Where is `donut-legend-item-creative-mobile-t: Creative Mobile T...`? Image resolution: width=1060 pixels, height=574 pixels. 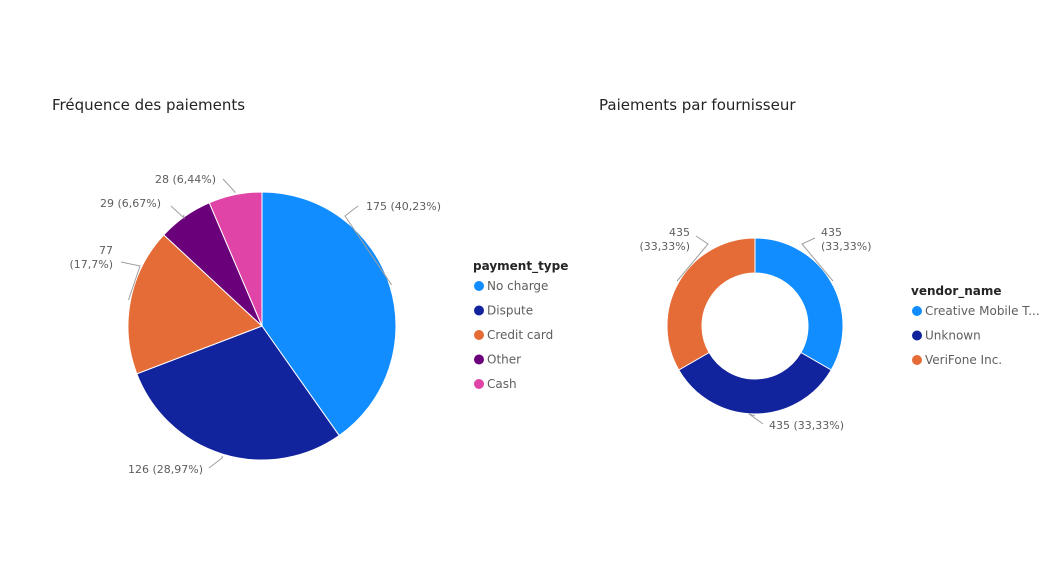 donut-legend-item-creative-mobile-t: Creative Mobile T... is located at coordinates (982, 311).